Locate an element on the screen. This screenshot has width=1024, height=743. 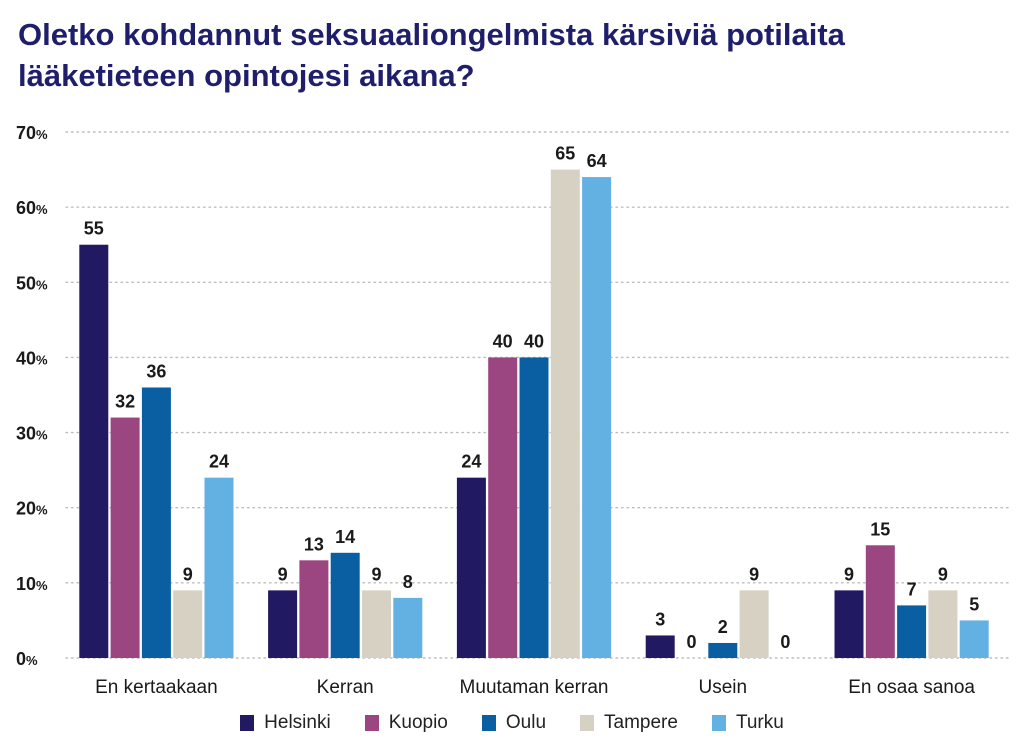
y-tick-label: 30% is located at coordinates (32, 434).